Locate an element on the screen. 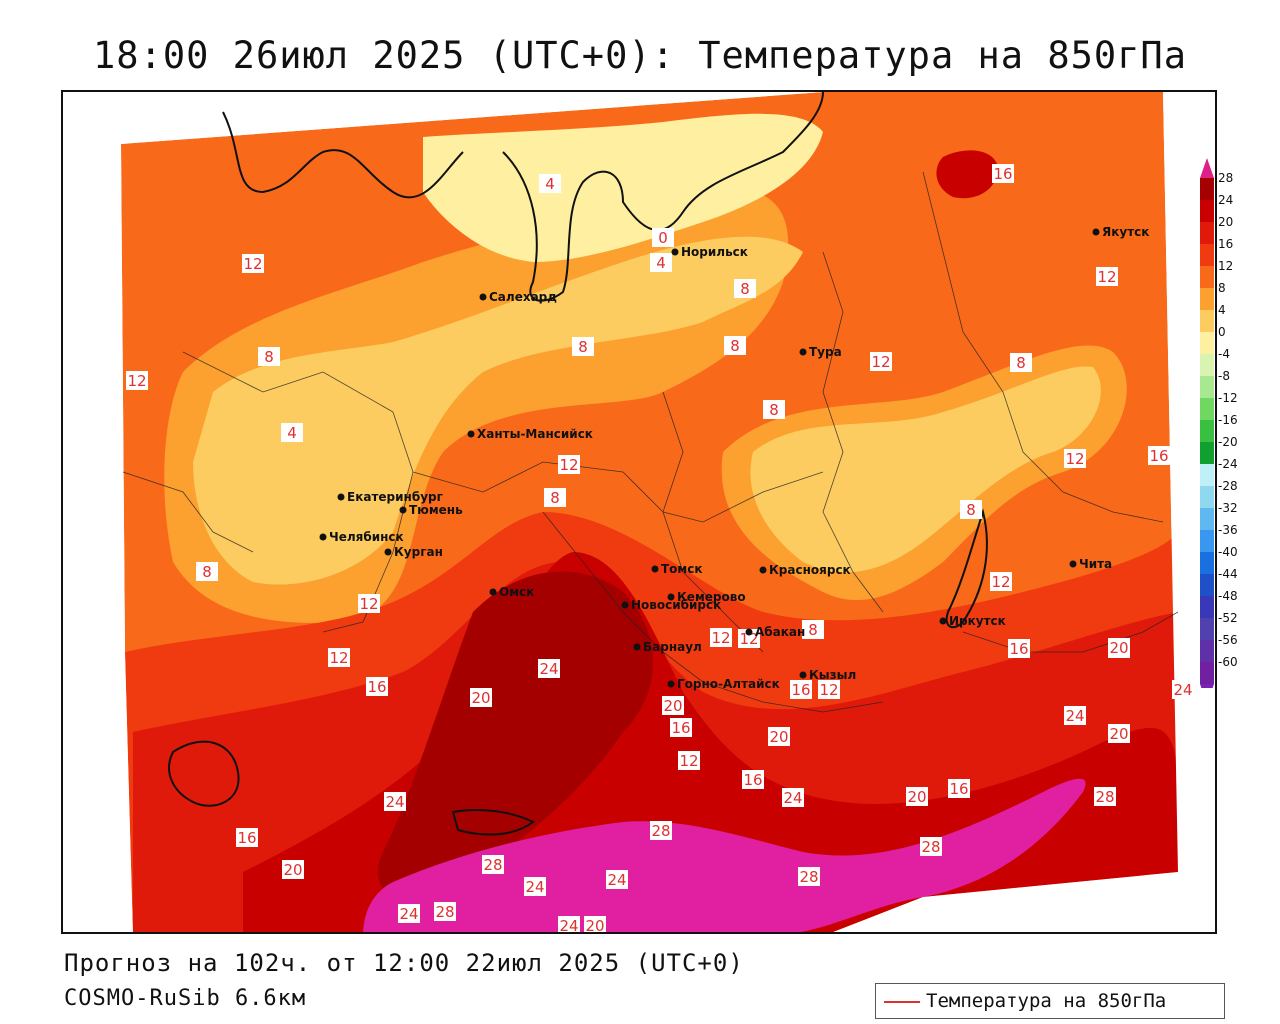  city-label: Екатеринбург is located at coordinates (395, 497).